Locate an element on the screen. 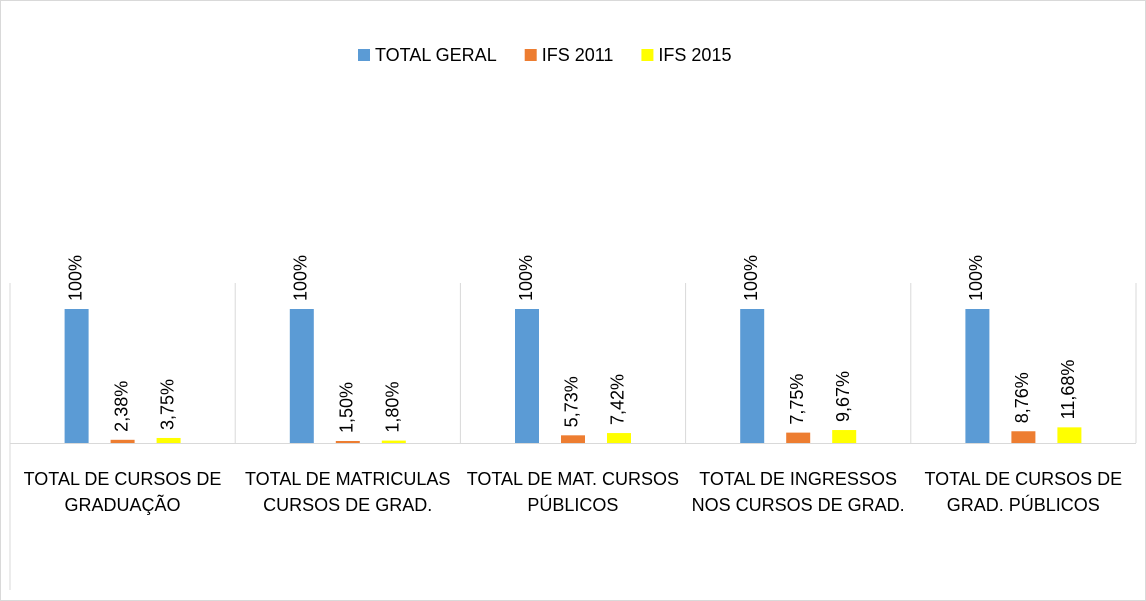  data-label: 2,38% is located at coordinates (121, 406).